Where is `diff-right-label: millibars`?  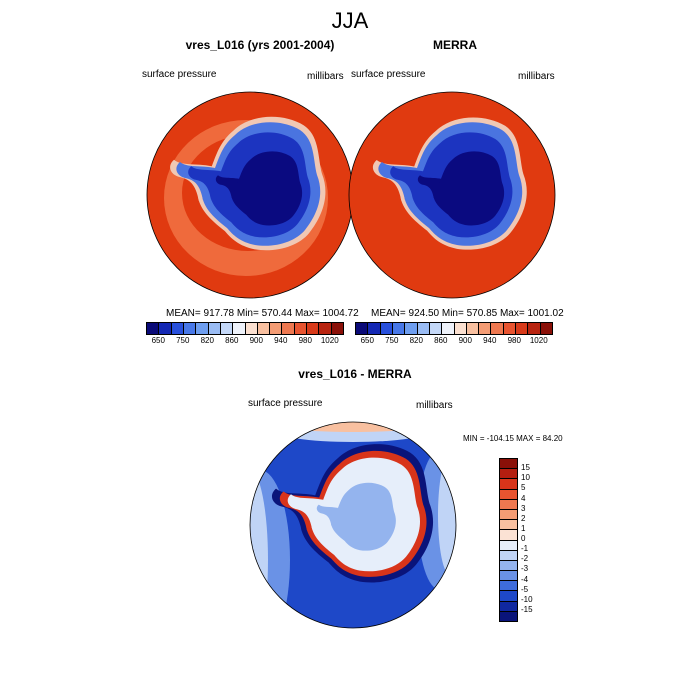
diff-right-label: millibars is located at coordinates (434, 405).